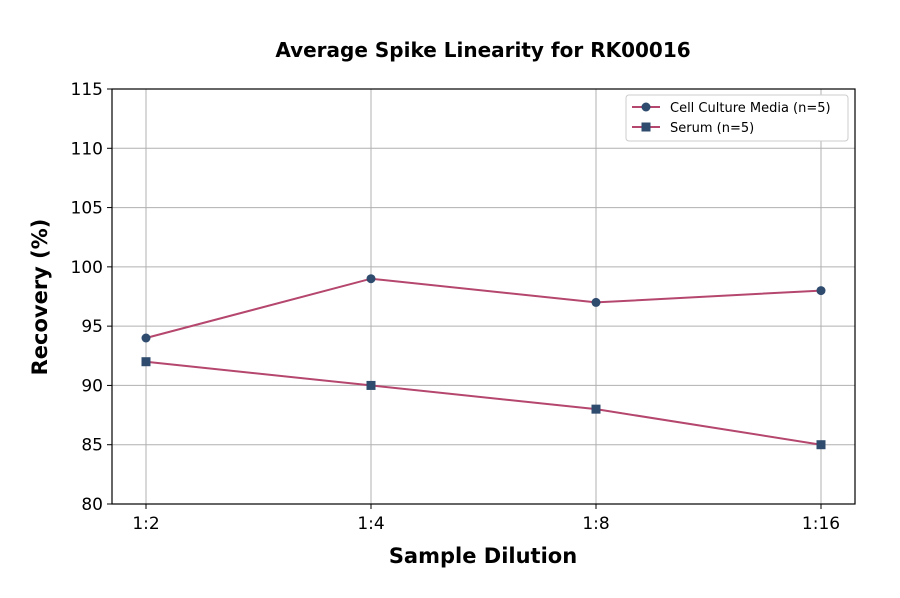 The width and height of the screenshot is (900, 598). Describe the element at coordinates (595, 524) in the screenshot. I see `x-tick-label: 1:8` at that location.